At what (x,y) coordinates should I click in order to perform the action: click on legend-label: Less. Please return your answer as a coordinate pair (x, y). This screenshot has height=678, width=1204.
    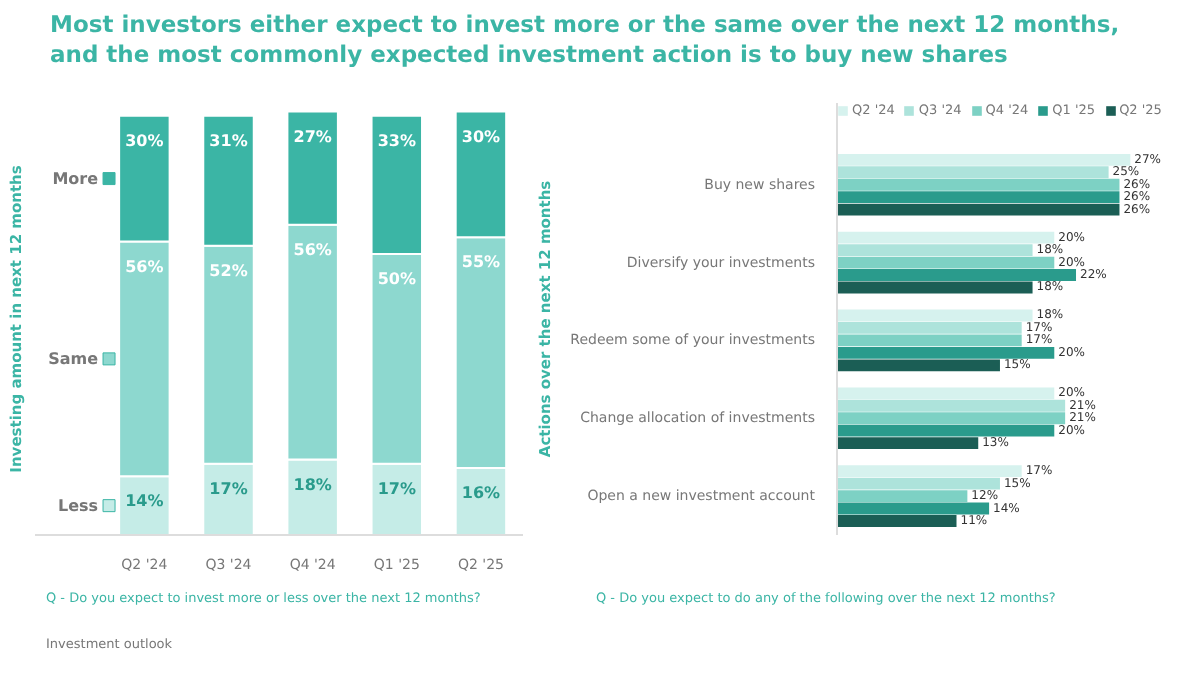
    Looking at the image, I should click on (78, 505).